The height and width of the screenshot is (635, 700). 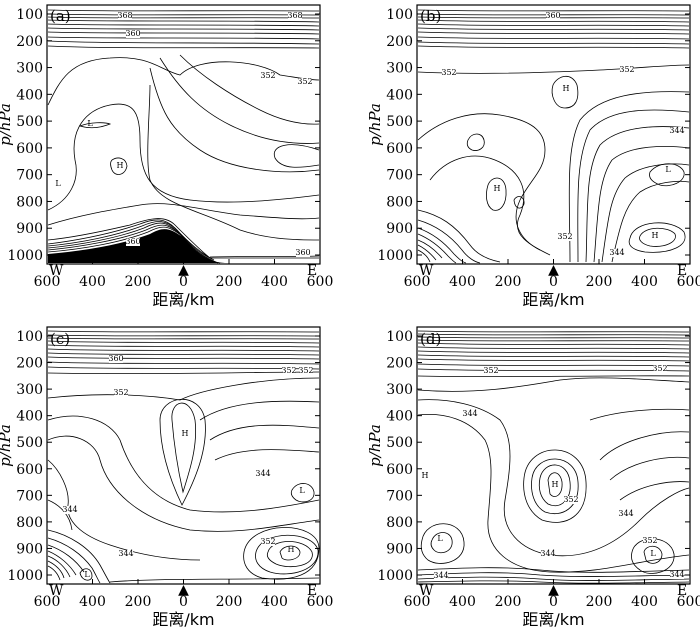 I want to click on contour-value-label: 368, so click(x=124, y=15).